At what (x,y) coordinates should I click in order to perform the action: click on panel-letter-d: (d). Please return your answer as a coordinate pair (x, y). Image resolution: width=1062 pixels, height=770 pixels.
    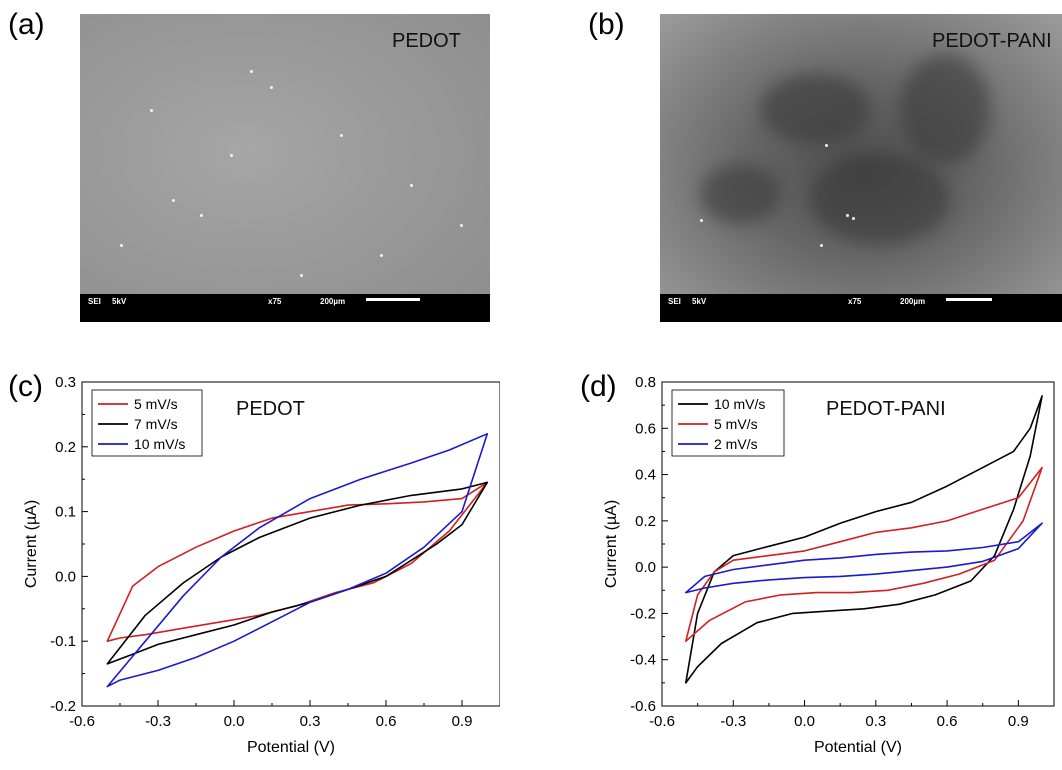
    Looking at the image, I should click on (598, 386).